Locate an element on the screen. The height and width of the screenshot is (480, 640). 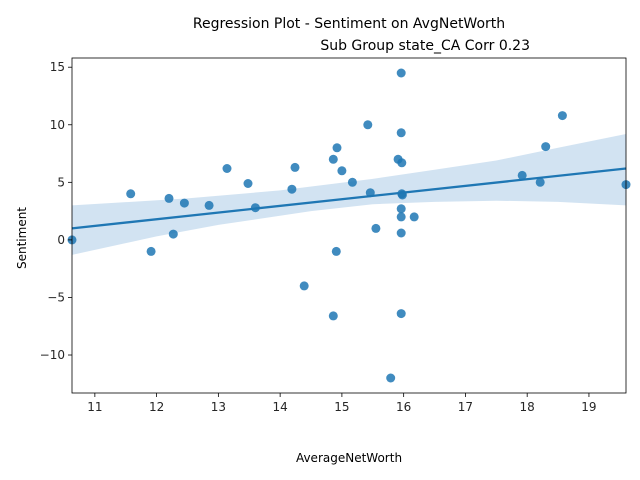
x-tick-label: 17 is located at coordinates (465, 407).